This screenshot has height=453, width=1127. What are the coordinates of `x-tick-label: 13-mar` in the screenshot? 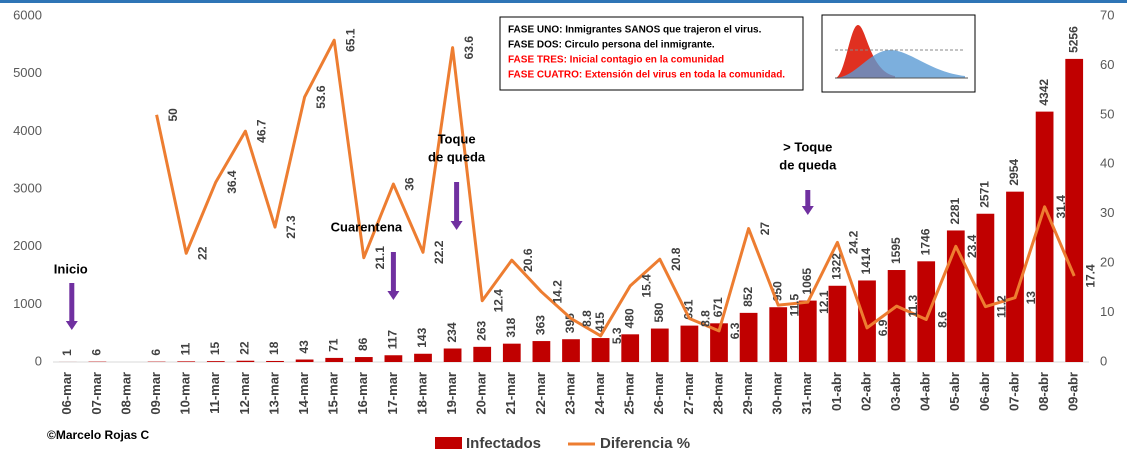 It's located at (273, 393).